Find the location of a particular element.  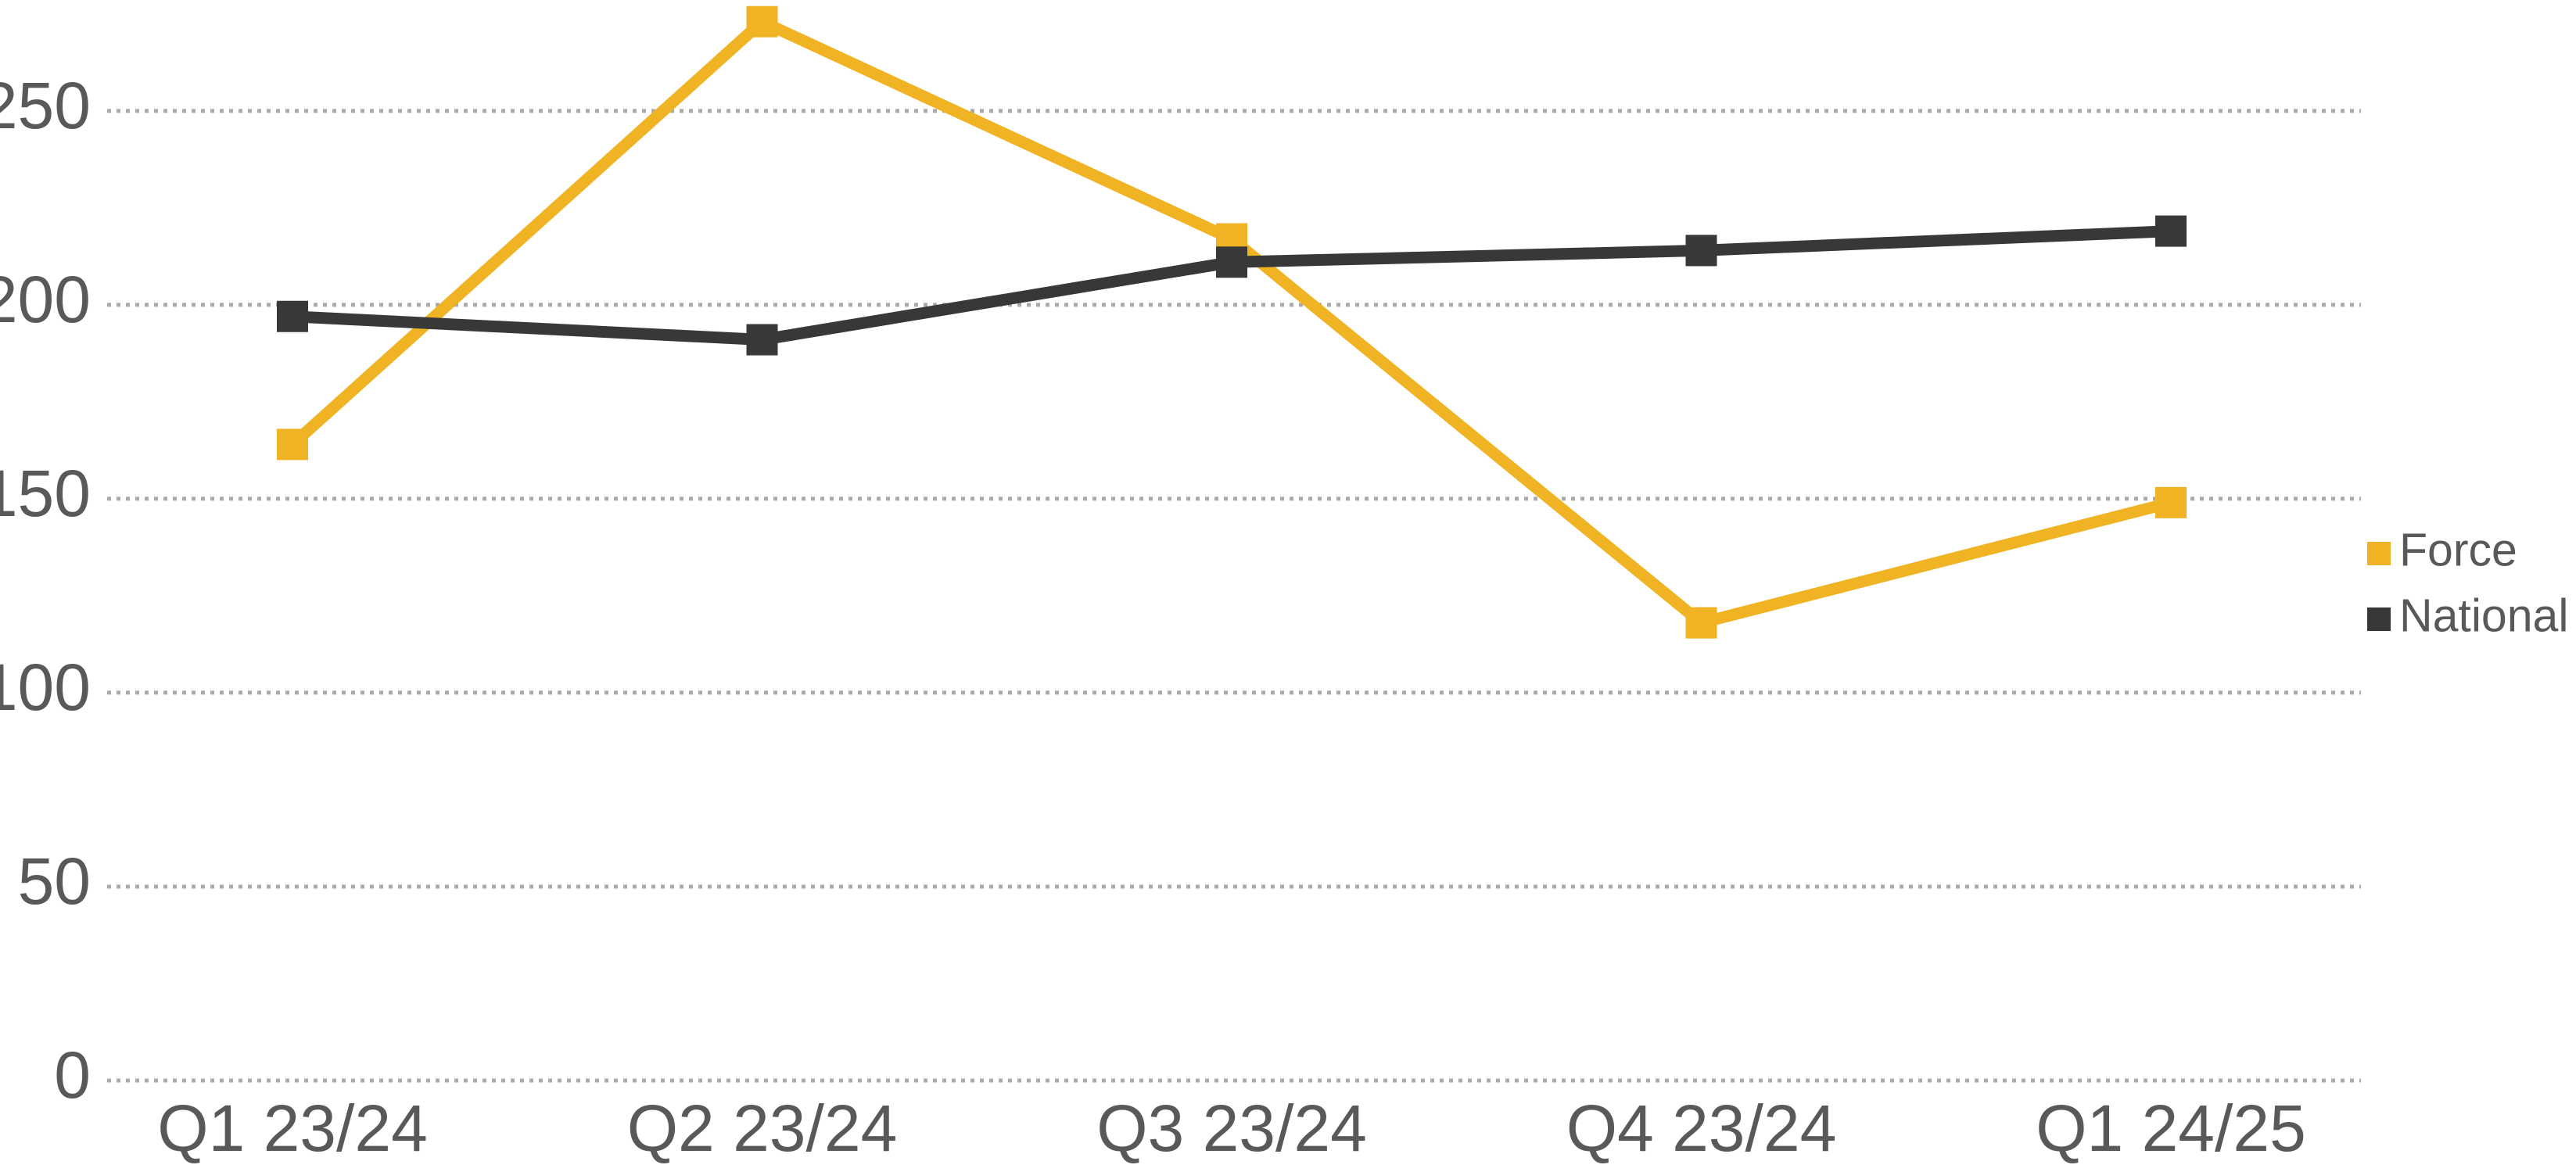

legend-label: Force is located at coordinates (2458, 550).